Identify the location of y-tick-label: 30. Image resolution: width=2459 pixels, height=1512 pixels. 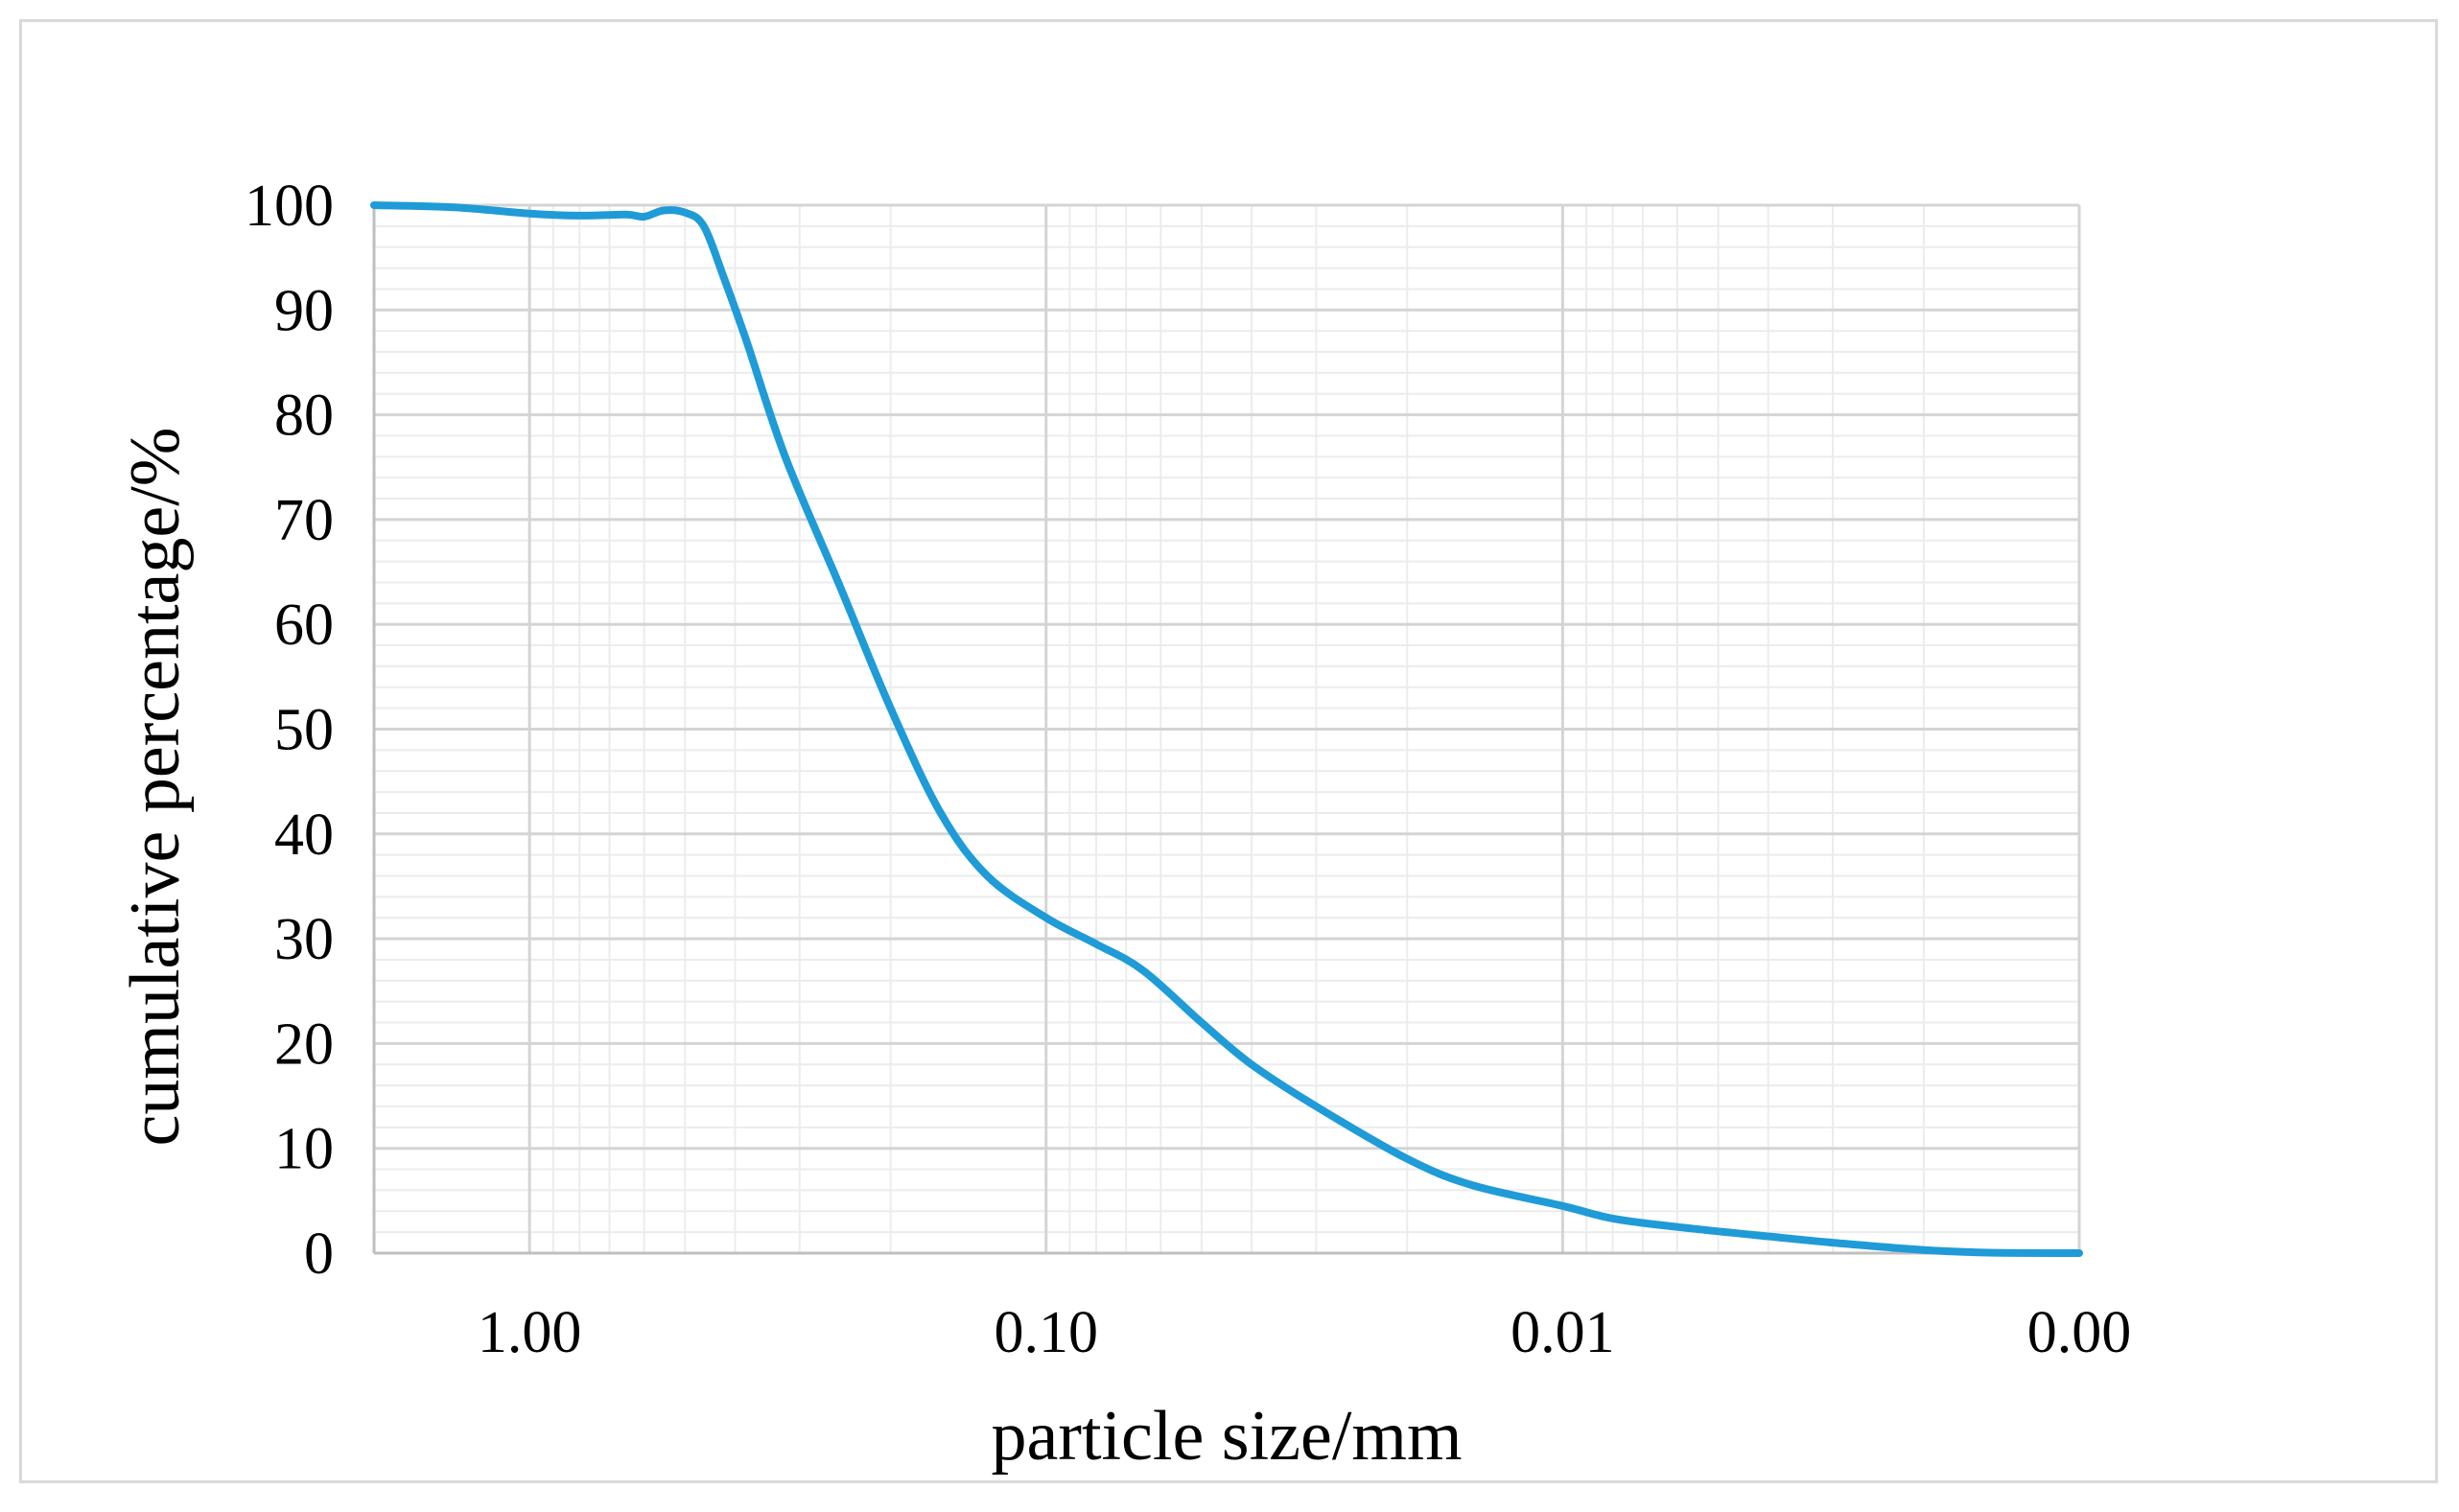
(304, 939).